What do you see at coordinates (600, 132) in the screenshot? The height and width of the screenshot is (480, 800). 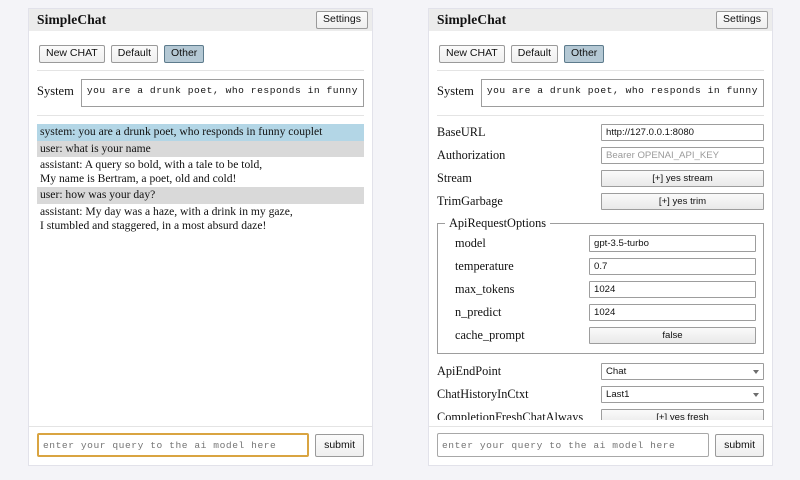 I see `setting-row-base-url: BaseURL http://127.0.0.1:8080` at bounding box center [600, 132].